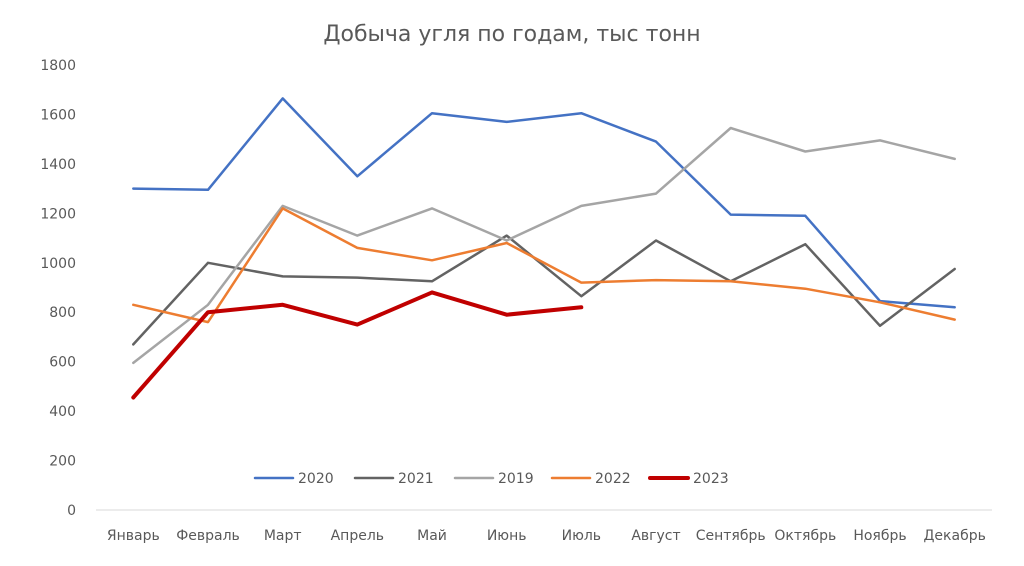 This screenshot has width=1024, height=566. Describe the element at coordinates (516, 479) in the screenshot. I see `legend-label-2019: 2019` at that location.